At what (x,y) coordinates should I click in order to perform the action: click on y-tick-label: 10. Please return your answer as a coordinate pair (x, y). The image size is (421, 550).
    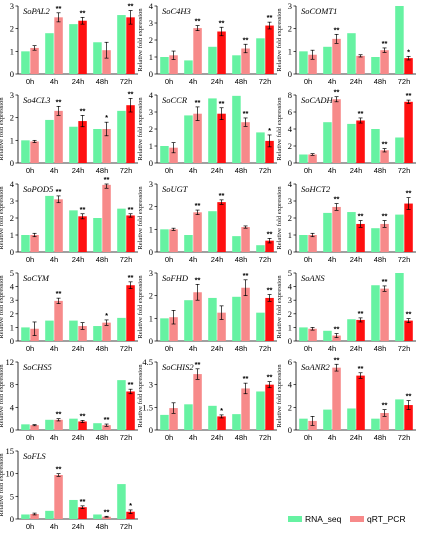
    Looking at the image, I should click on (10, 474).